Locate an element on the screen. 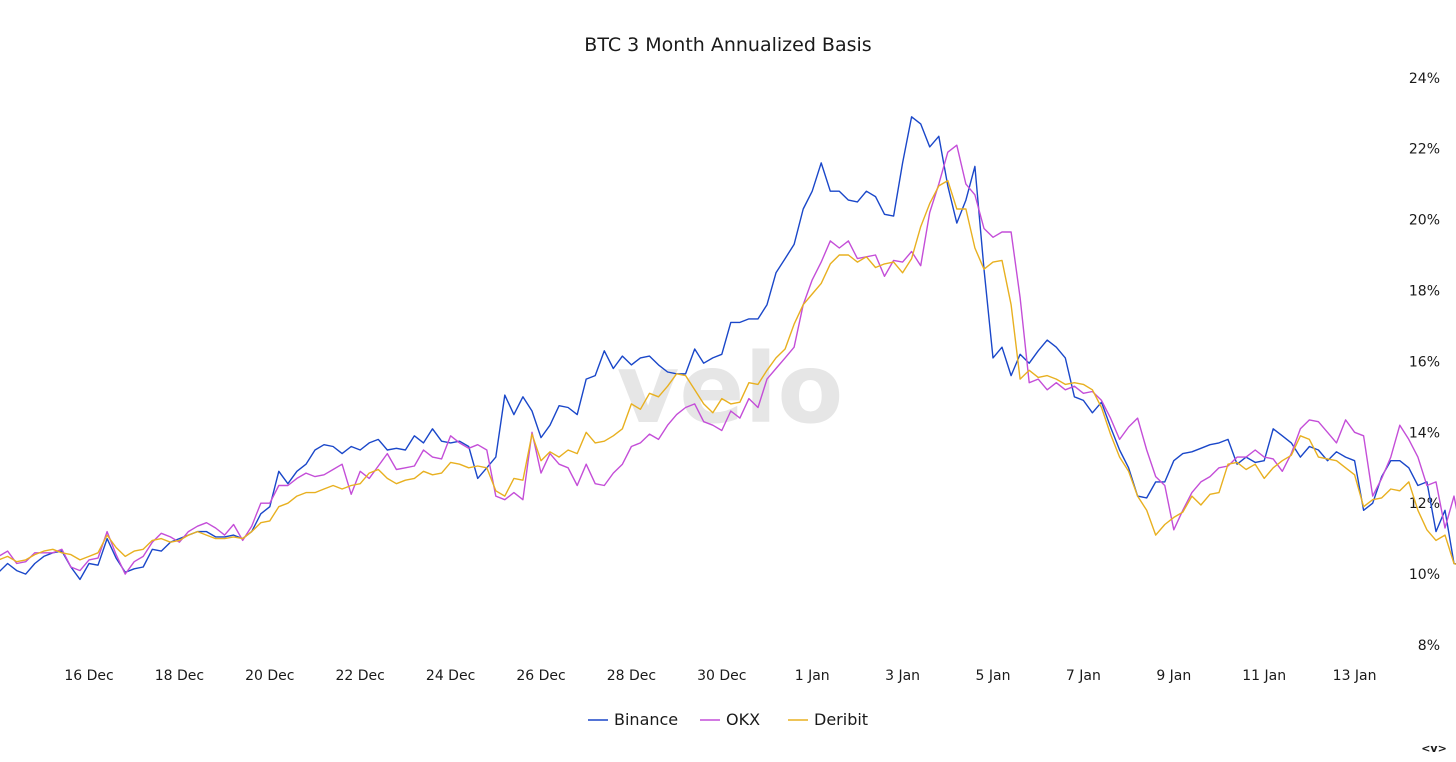  y-tick-label: 24% is located at coordinates (1424, 79).